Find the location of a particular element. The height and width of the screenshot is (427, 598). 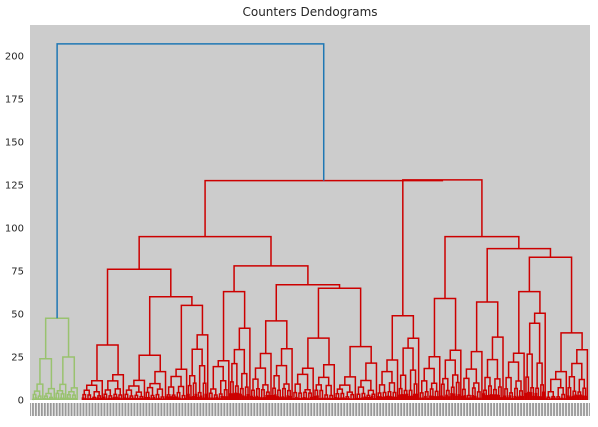

y-axis: 0255075100125150175200 is located at coordinates (14, 228).